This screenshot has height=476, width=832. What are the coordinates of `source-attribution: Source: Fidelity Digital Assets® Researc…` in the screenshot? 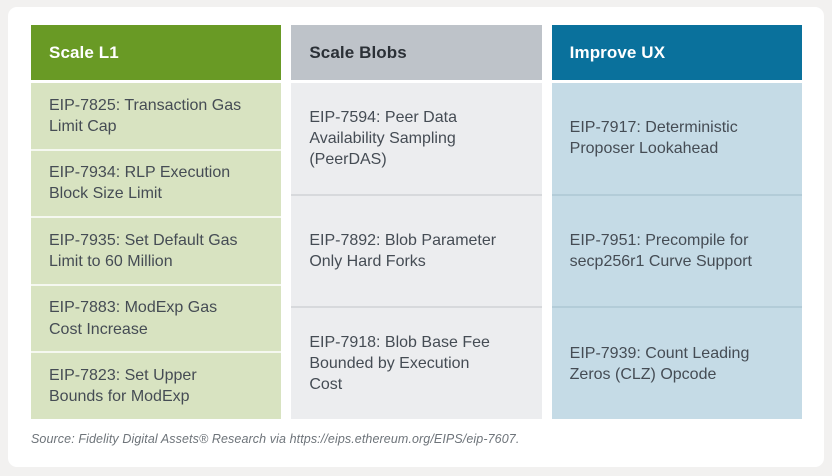 It's located at (275, 439).